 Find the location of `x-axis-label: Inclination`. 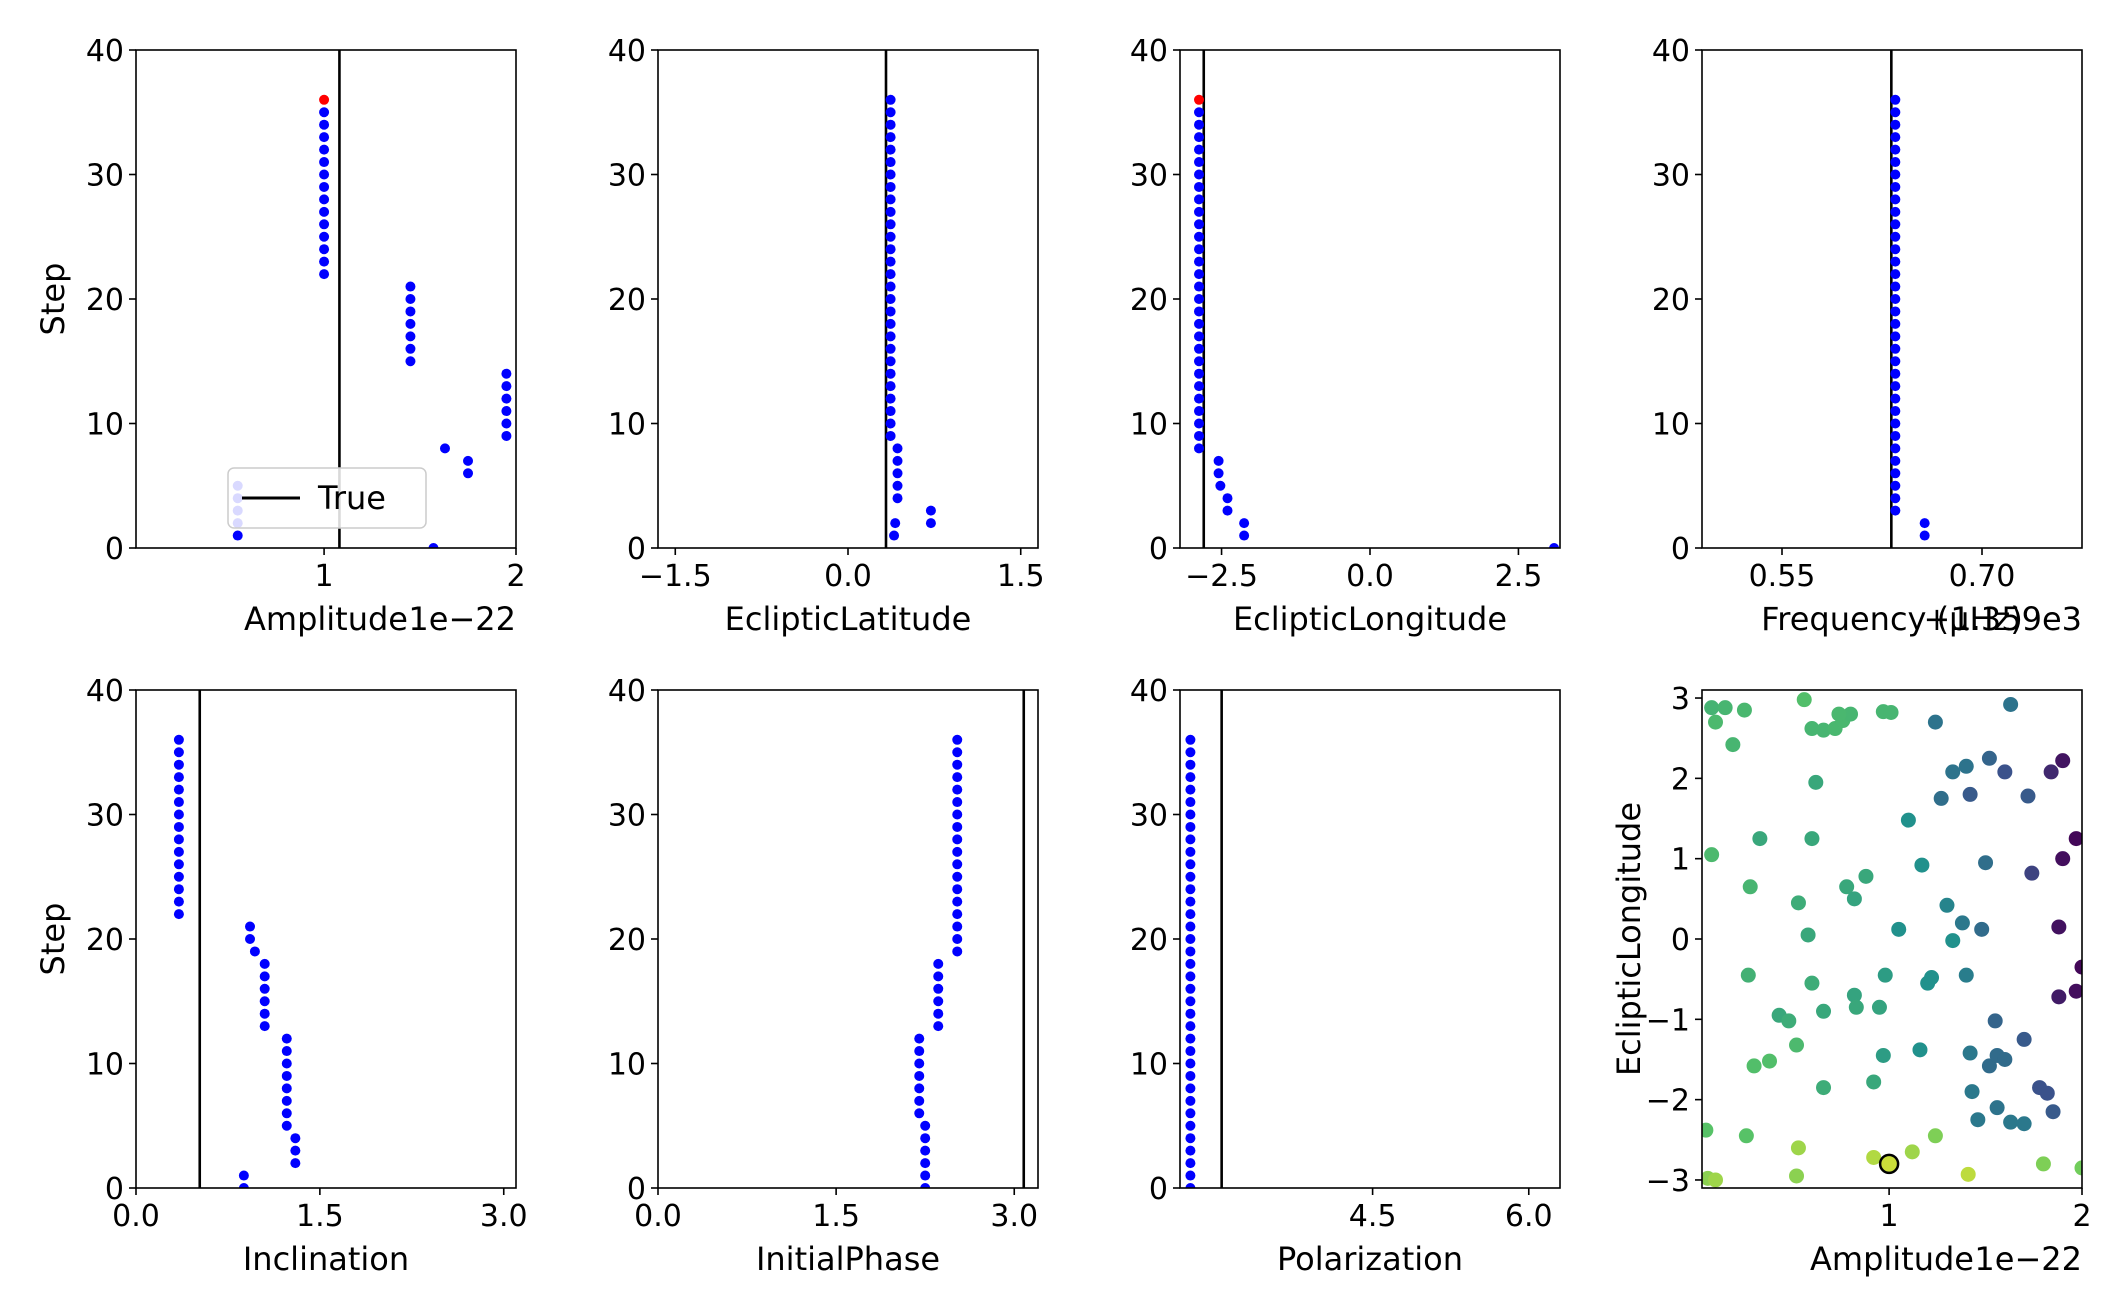

x-axis-label: Inclination is located at coordinates (326, 1259).